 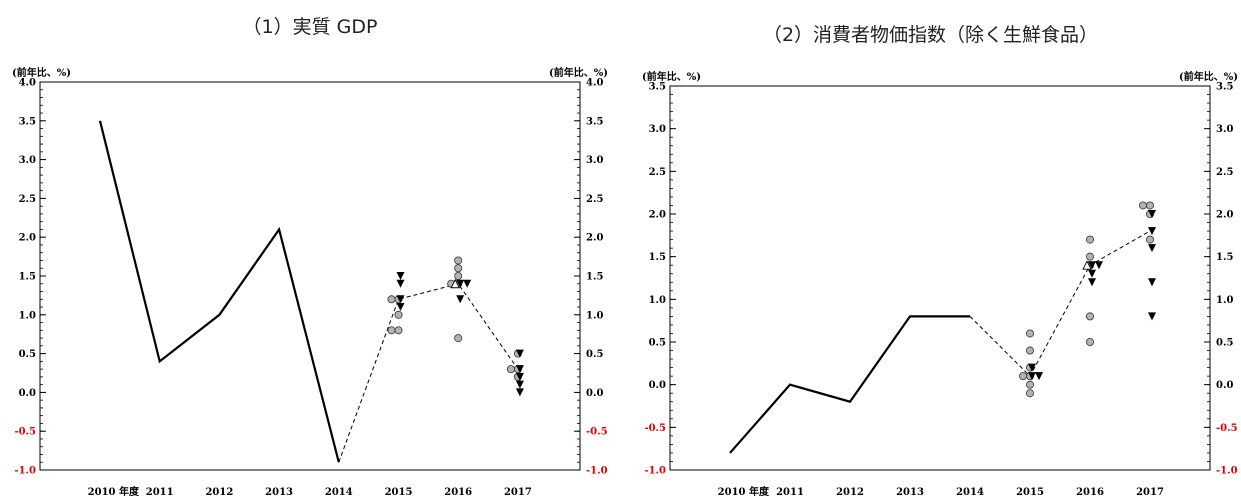 I want to click on y-tick-label-right: 3.5, so click(x=594, y=121).